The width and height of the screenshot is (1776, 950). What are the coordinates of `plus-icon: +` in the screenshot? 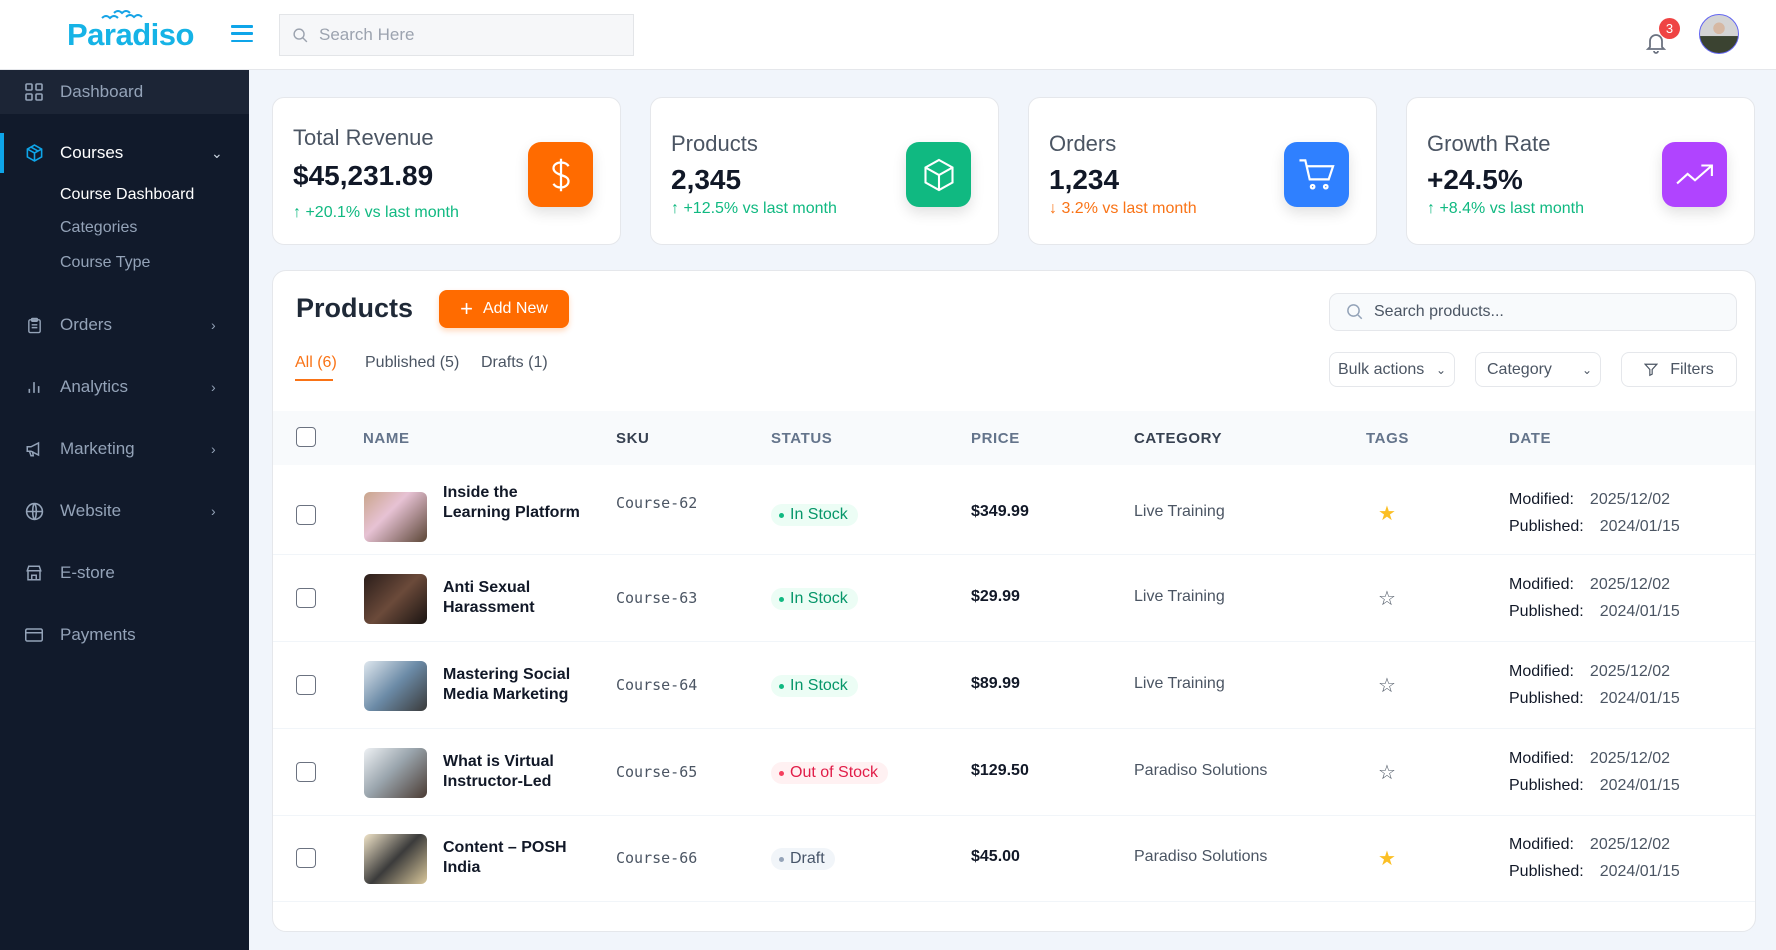 It's located at (466, 308).